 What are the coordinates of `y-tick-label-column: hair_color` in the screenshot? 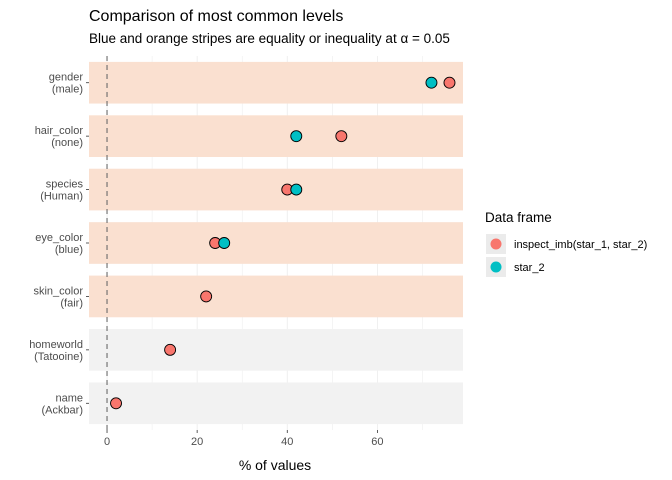 It's located at (59, 131).